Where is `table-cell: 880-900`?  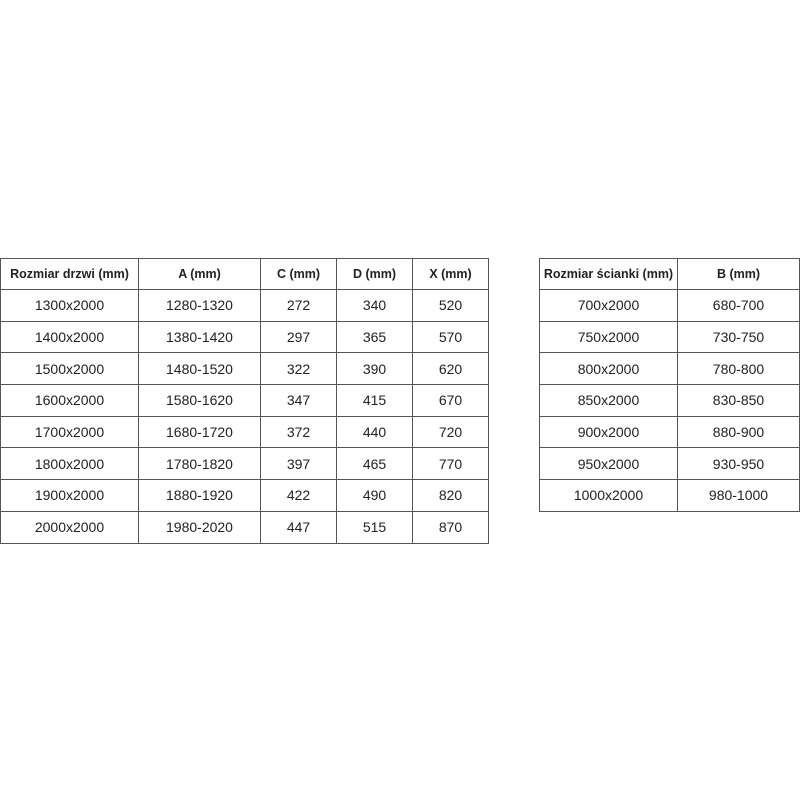 table-cell: 880-900 is located at coordinates (738, 432).